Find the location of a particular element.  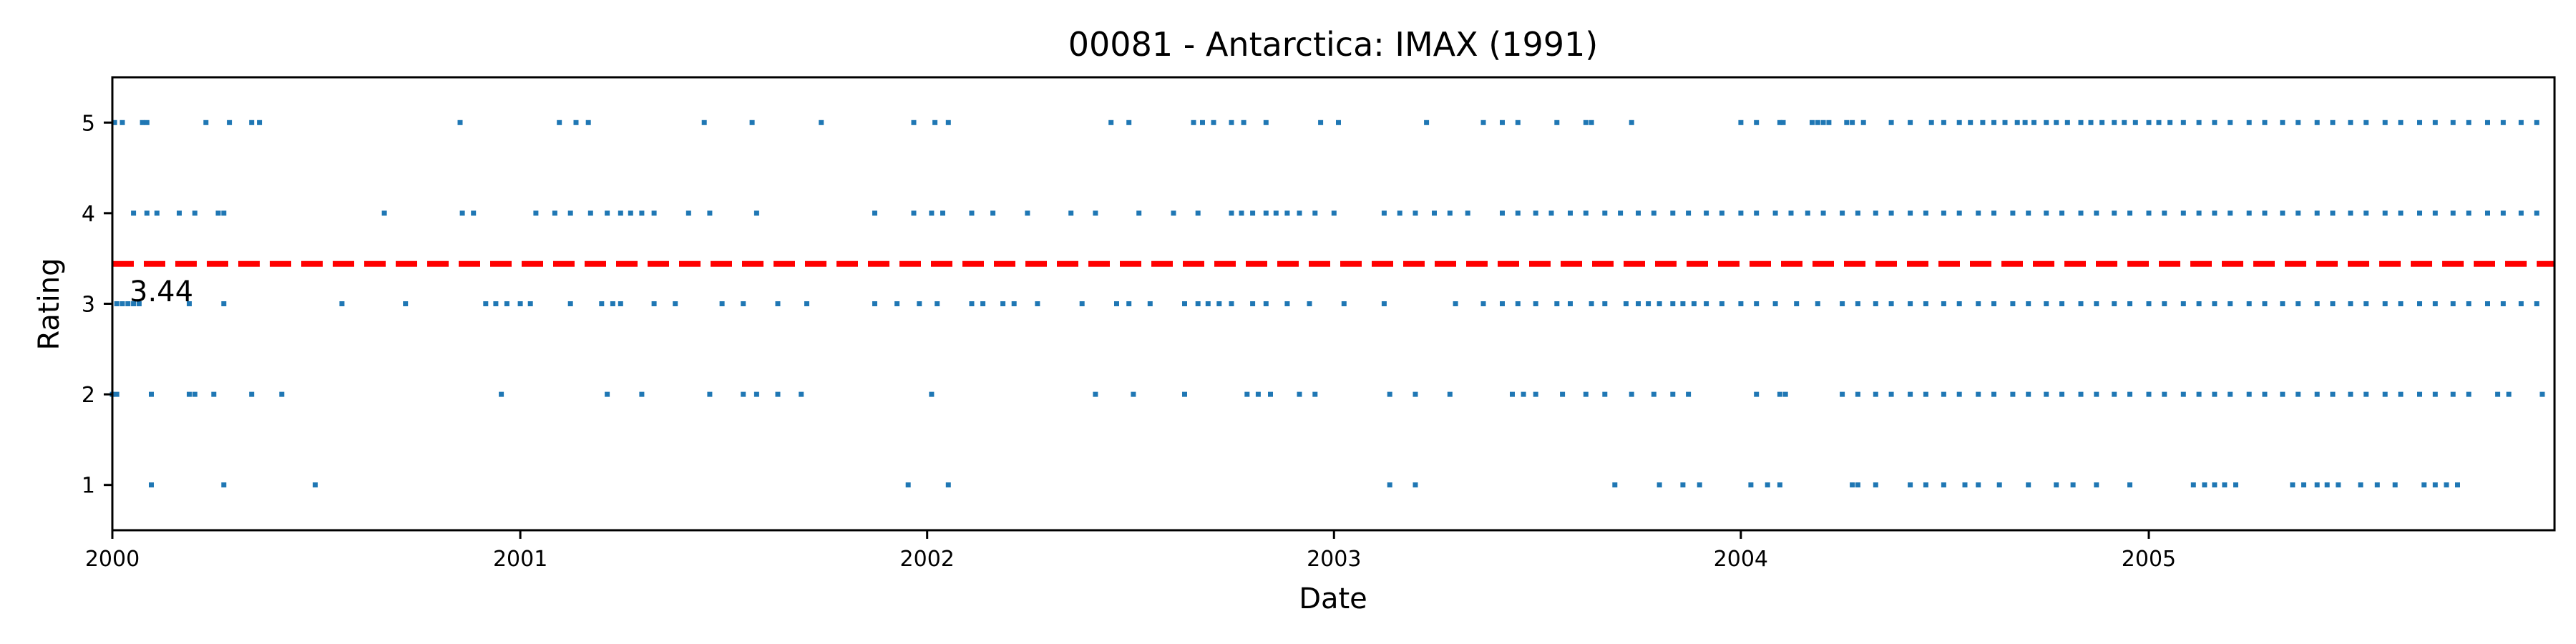

x-tick-label: 2004 is located at coordinates (1741, 559).